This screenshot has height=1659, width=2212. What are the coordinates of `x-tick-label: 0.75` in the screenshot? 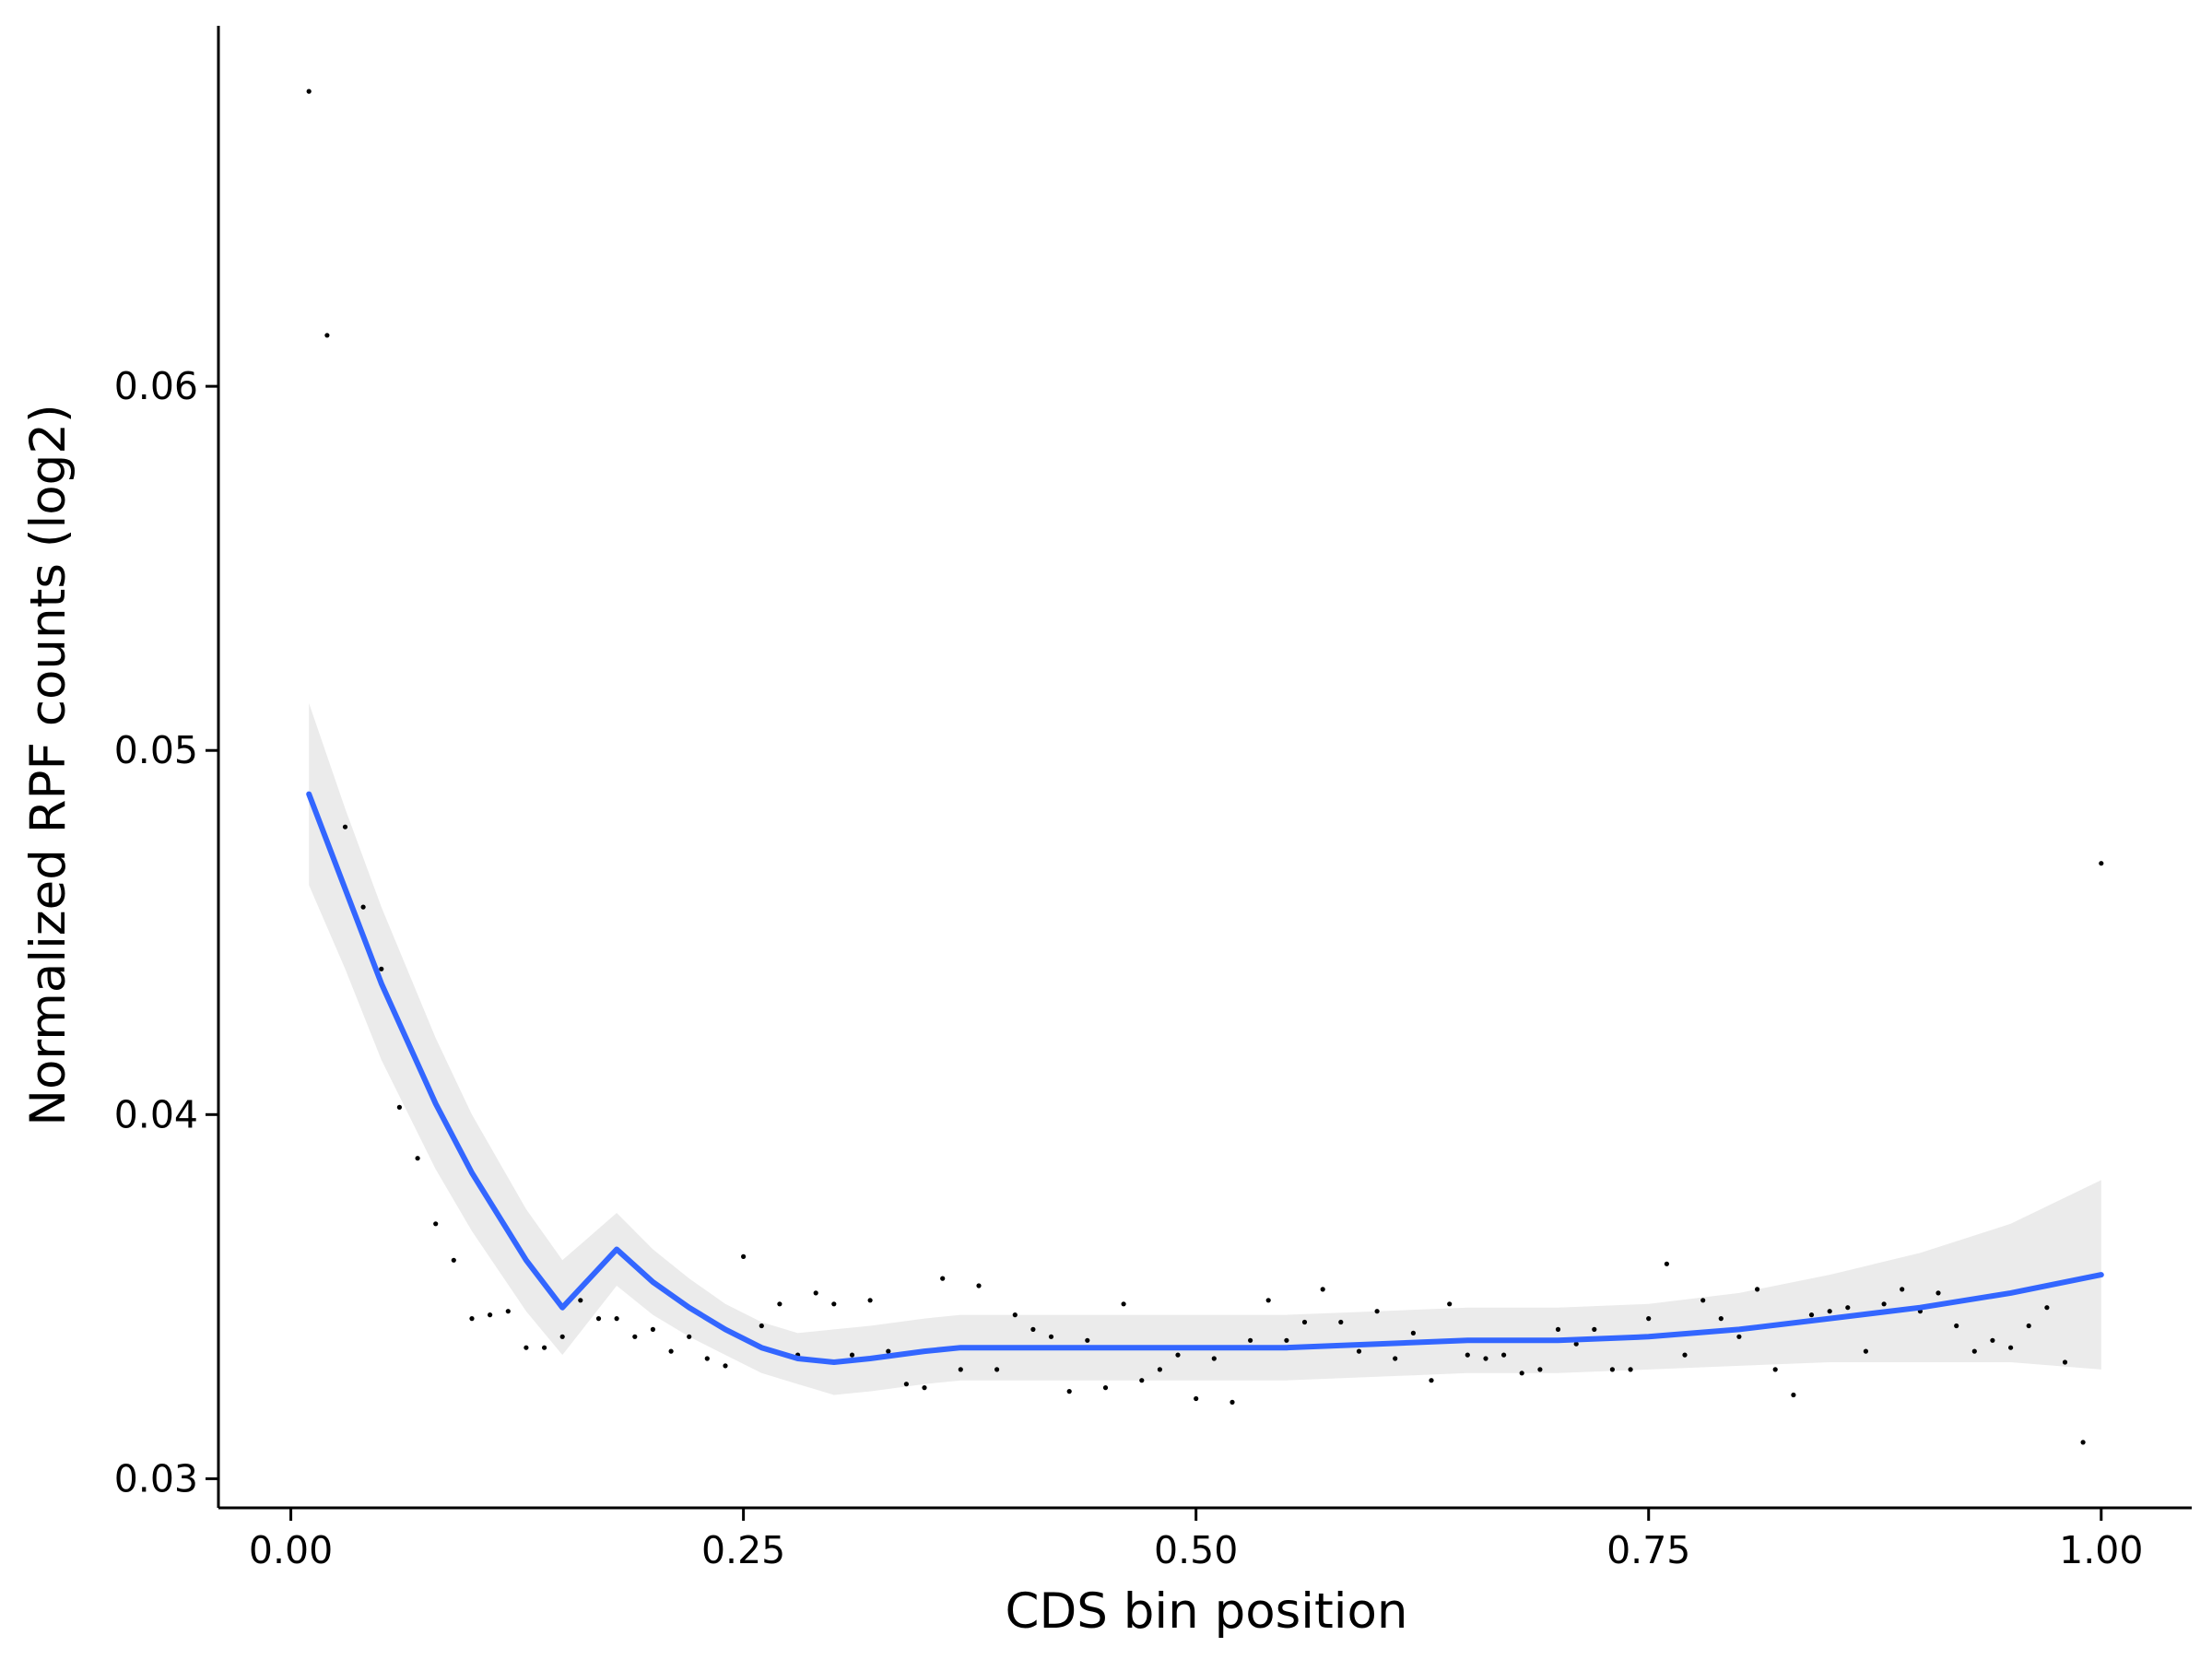 It's located at (1648, 1550).